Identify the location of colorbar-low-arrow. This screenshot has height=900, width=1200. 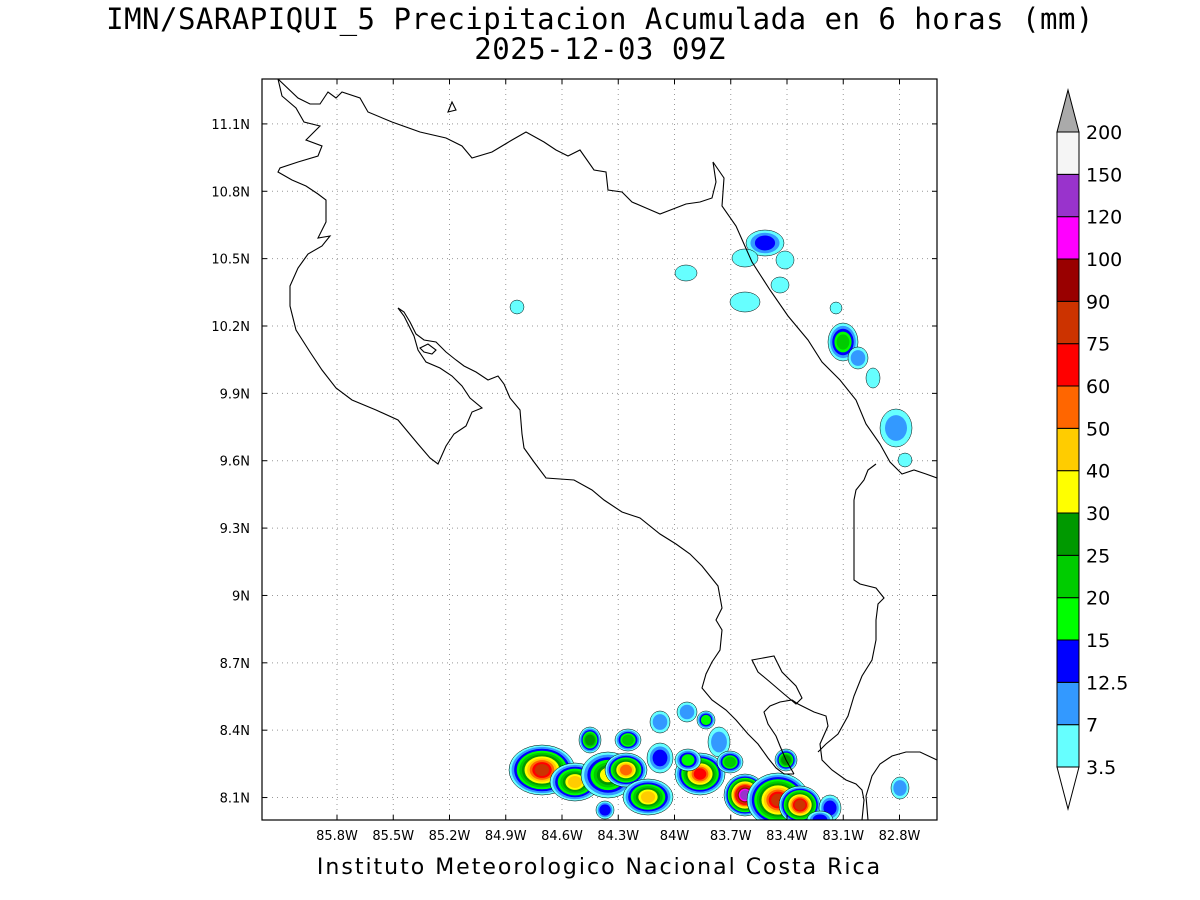
(1068, 788).